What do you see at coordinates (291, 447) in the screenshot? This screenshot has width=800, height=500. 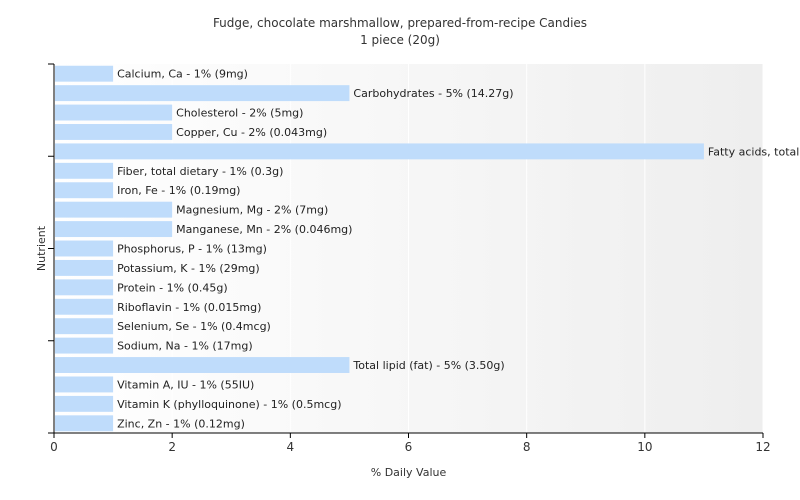 I see `x-tick-label: 4` at bounding box center [291, 447].